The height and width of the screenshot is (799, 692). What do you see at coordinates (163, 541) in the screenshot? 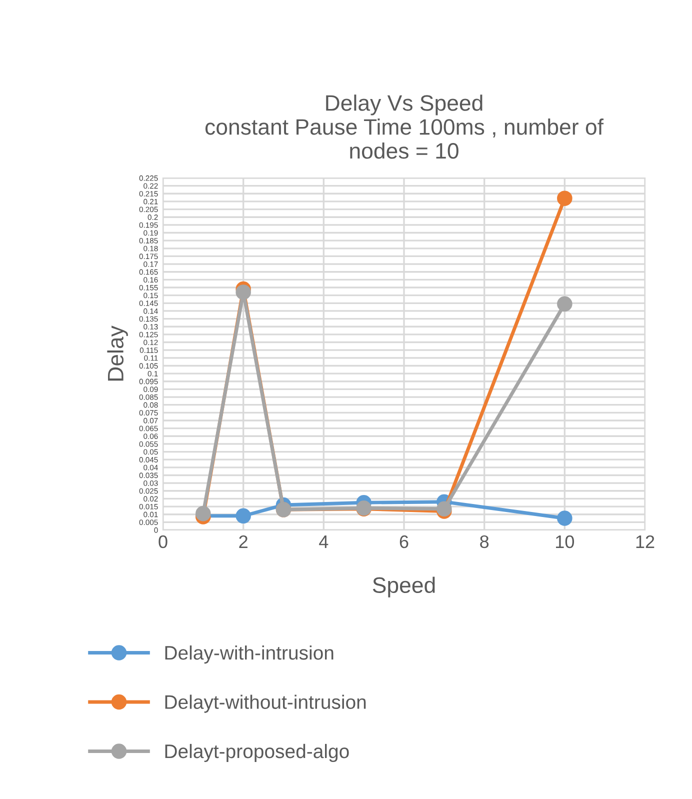
I see `x-tick-label: 0` at bounding box center [163, 541].